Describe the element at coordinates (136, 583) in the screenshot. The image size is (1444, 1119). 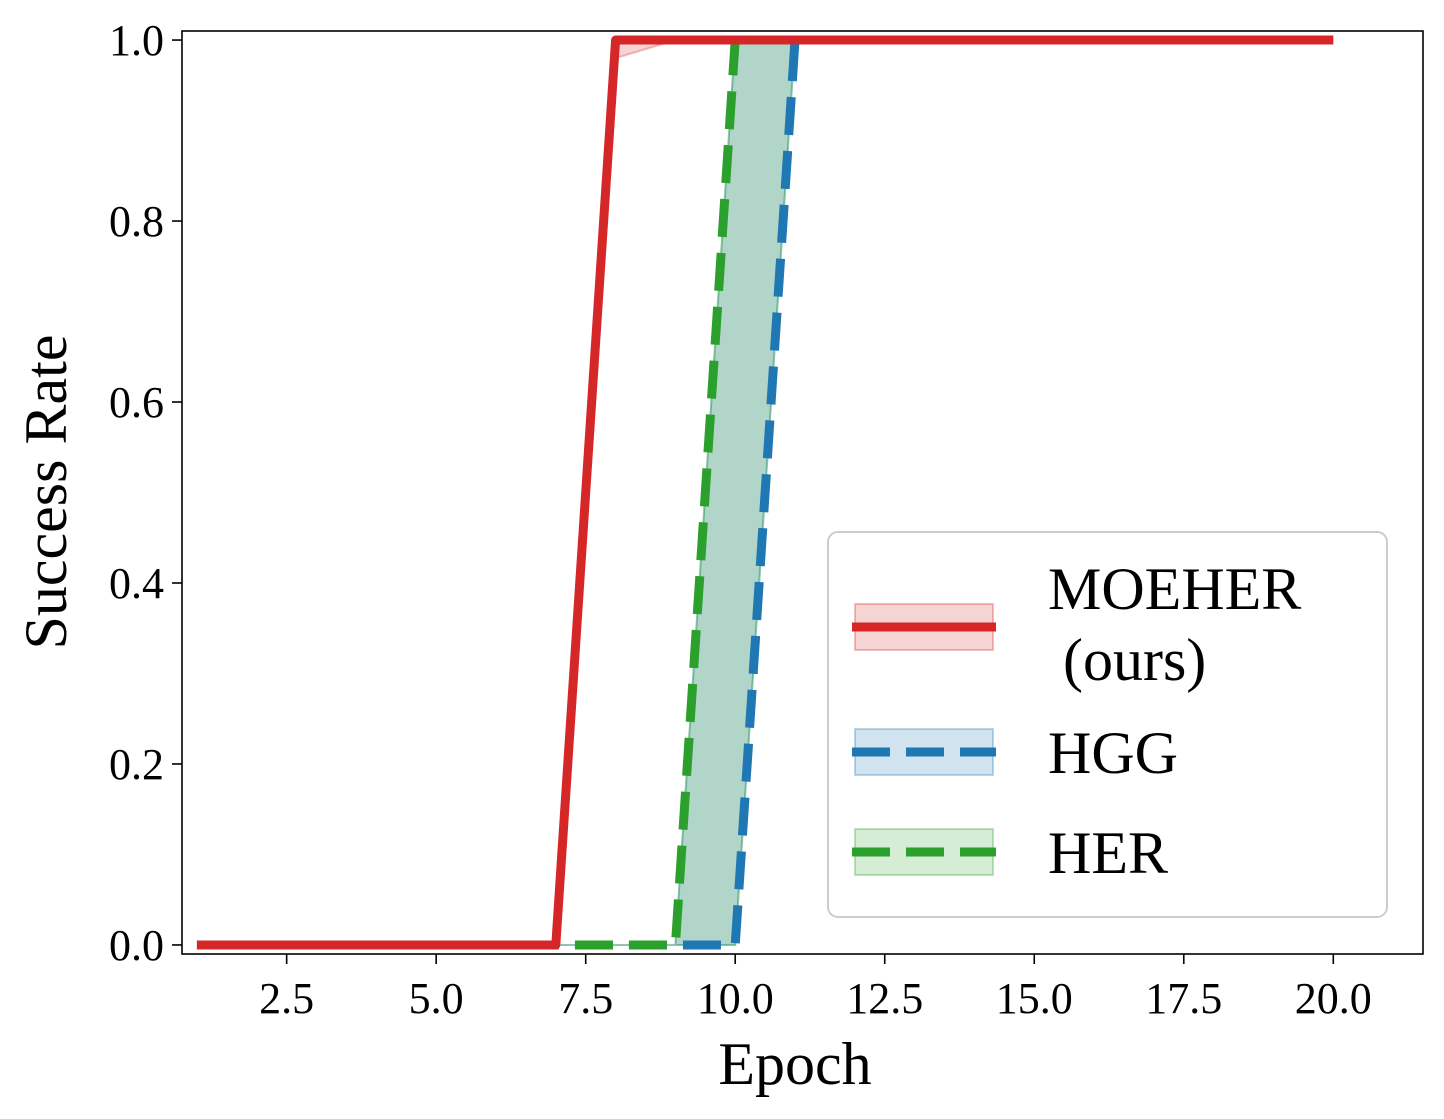
I see `y-tick-label: 0.4` at that location.